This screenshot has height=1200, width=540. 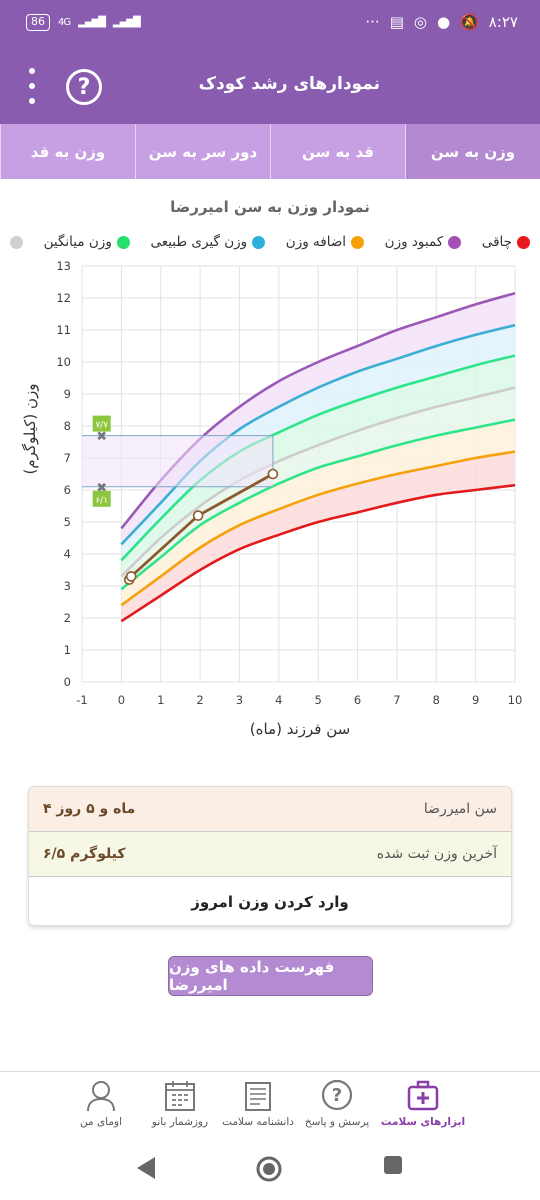 I want to click on medkit-icon, so click(x=423, y=1095).